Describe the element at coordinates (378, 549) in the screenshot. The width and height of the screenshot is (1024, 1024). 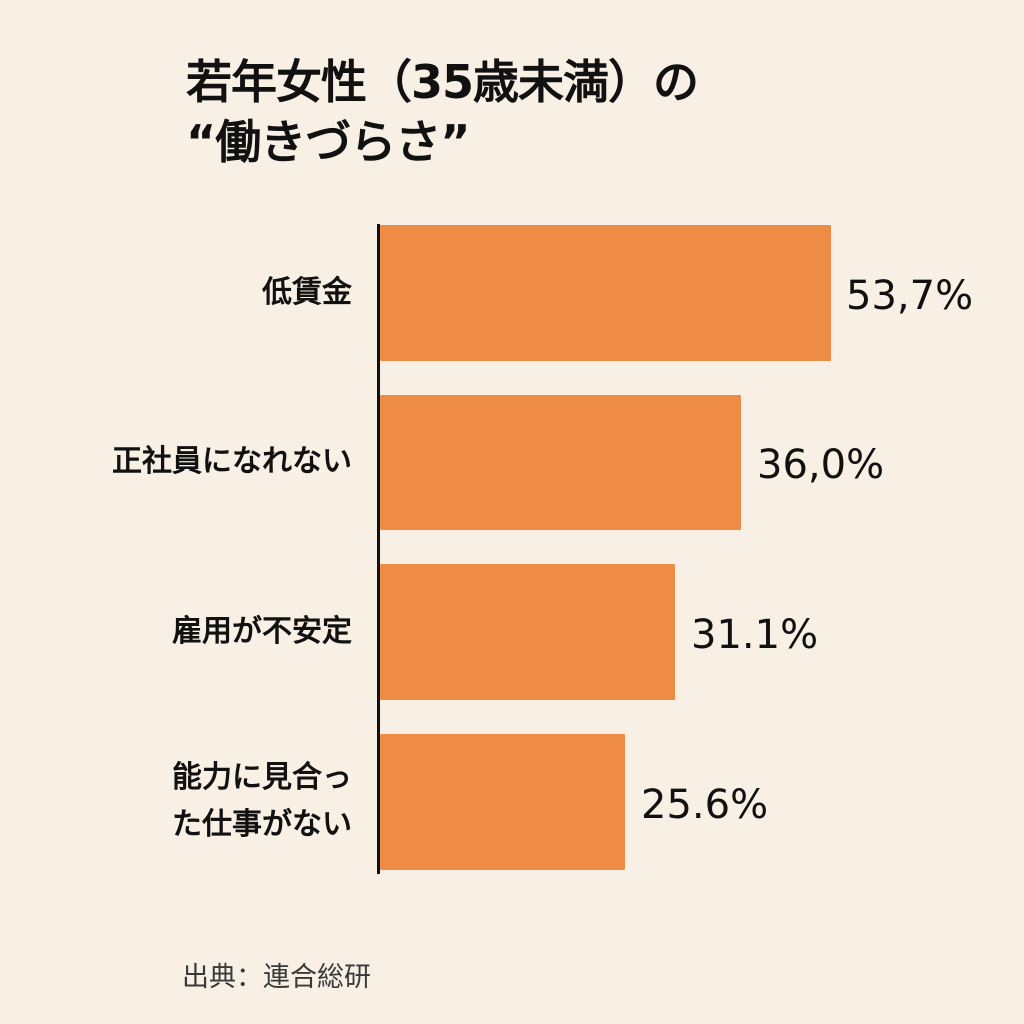
I see `y-axis-line` at that location.